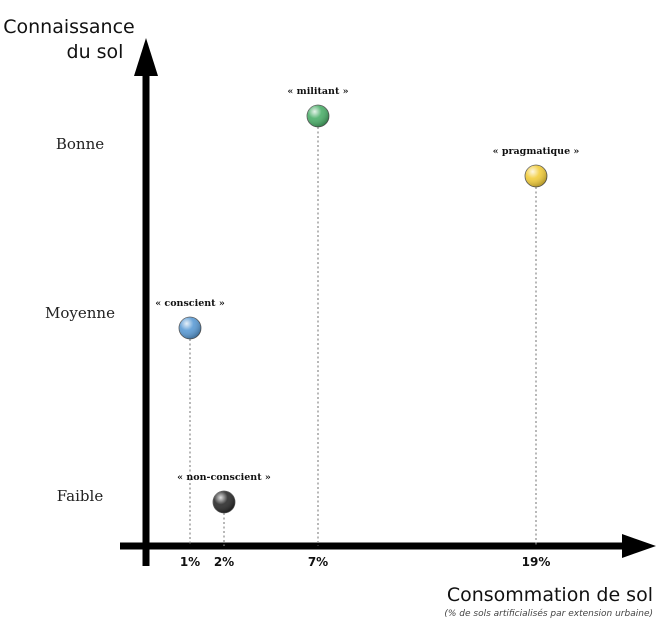  Describe the element at coordinates (550, 595) in the screenshot. I see `x-axis-title: Consommation de sol` at that location.